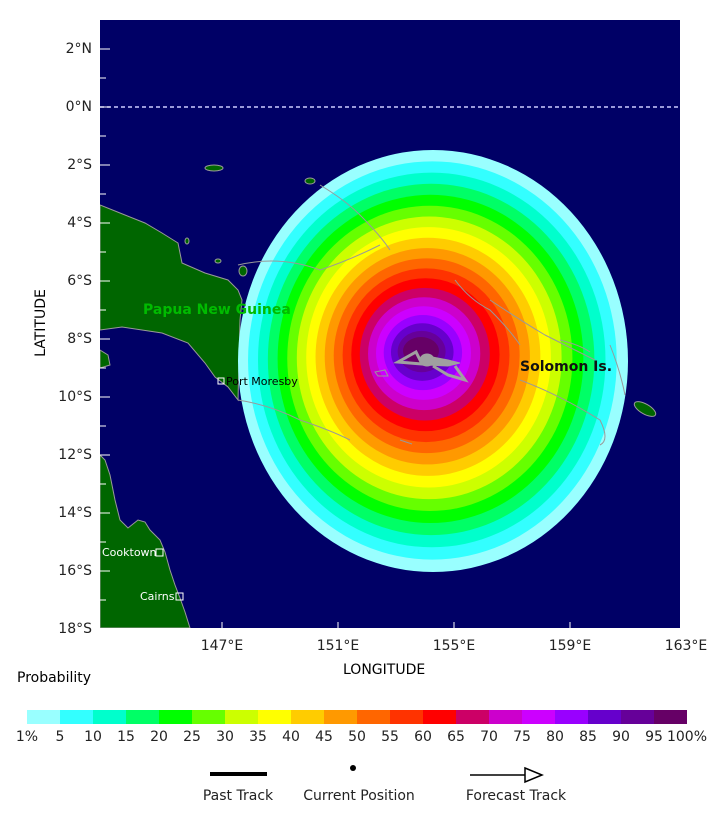 The image size is (720, 839). Describe the element at coordinates (222, 646) in the screenshot. I see `lon-tick-label: 147°E` at that location.